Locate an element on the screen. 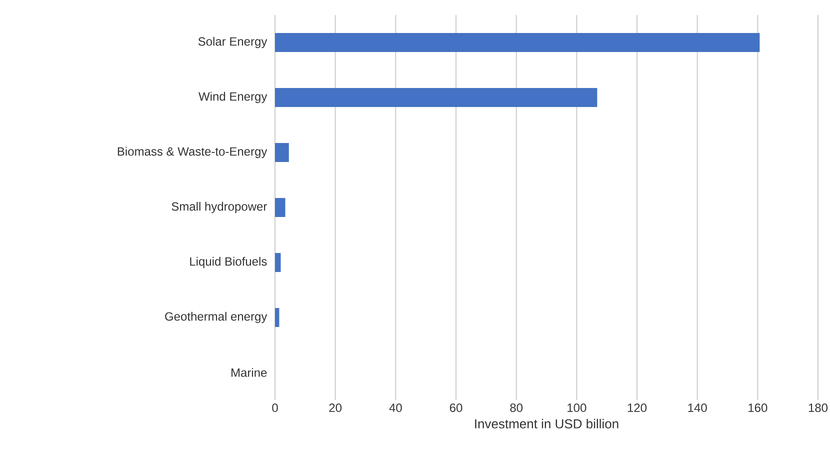 The image size is (830, 468). x-tick-label: 40 is located at coordinates (395, 408).